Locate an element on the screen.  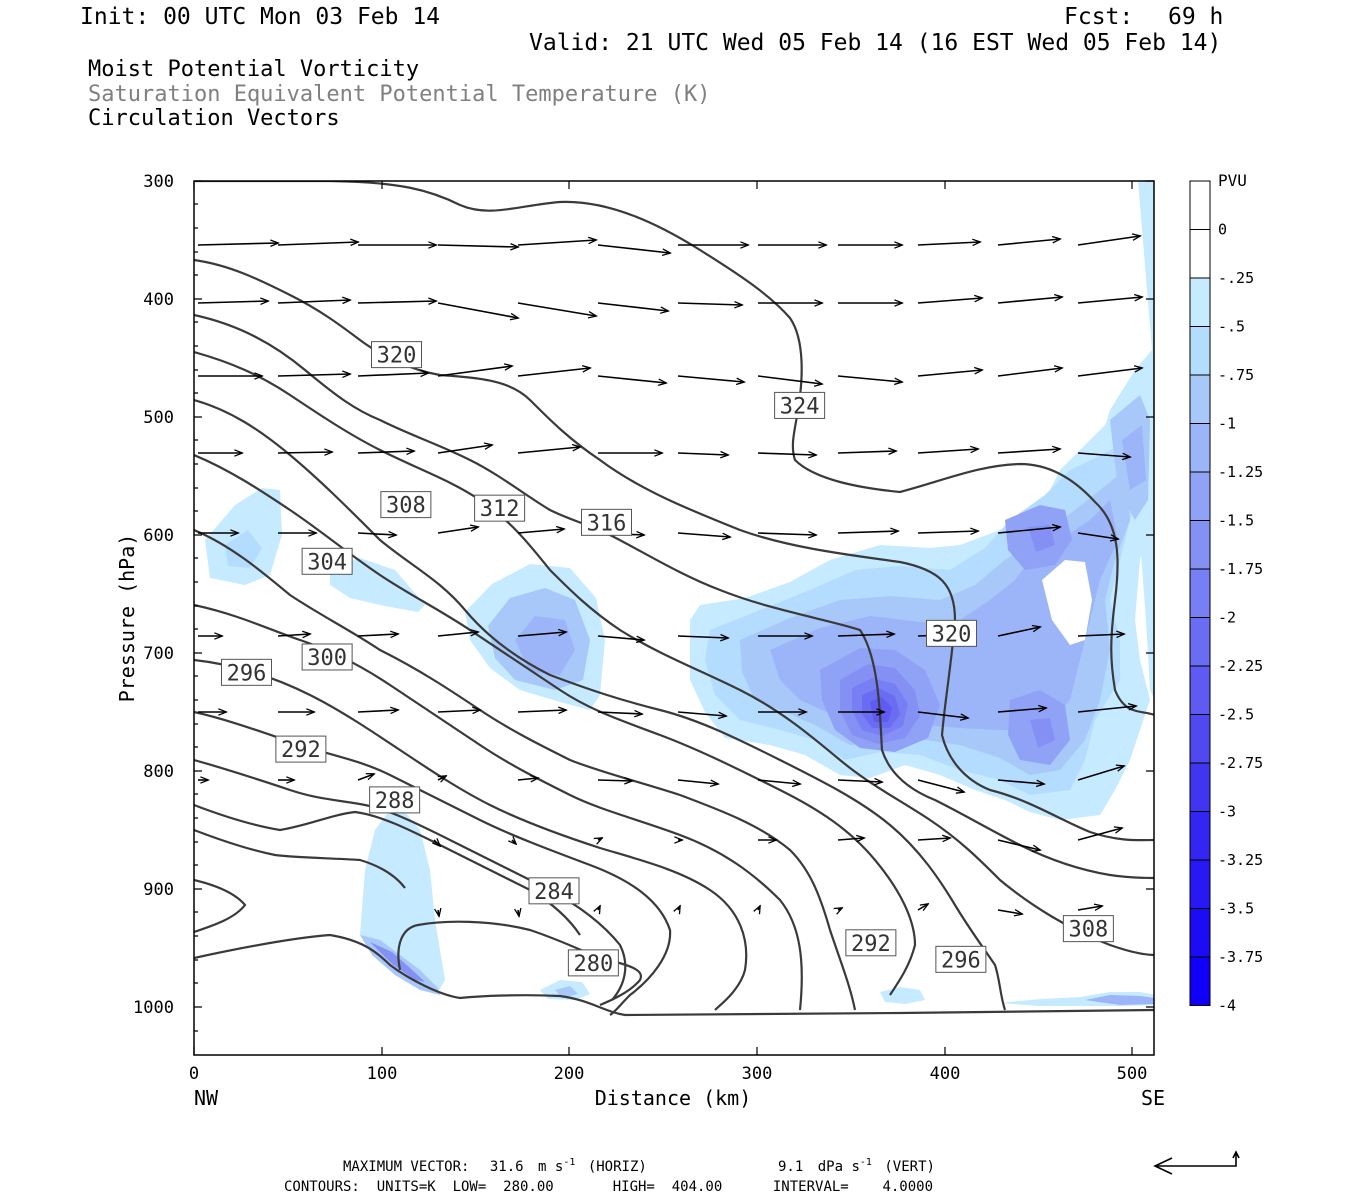
x-tick-label: 0 is located at coordinates (194, 1074).